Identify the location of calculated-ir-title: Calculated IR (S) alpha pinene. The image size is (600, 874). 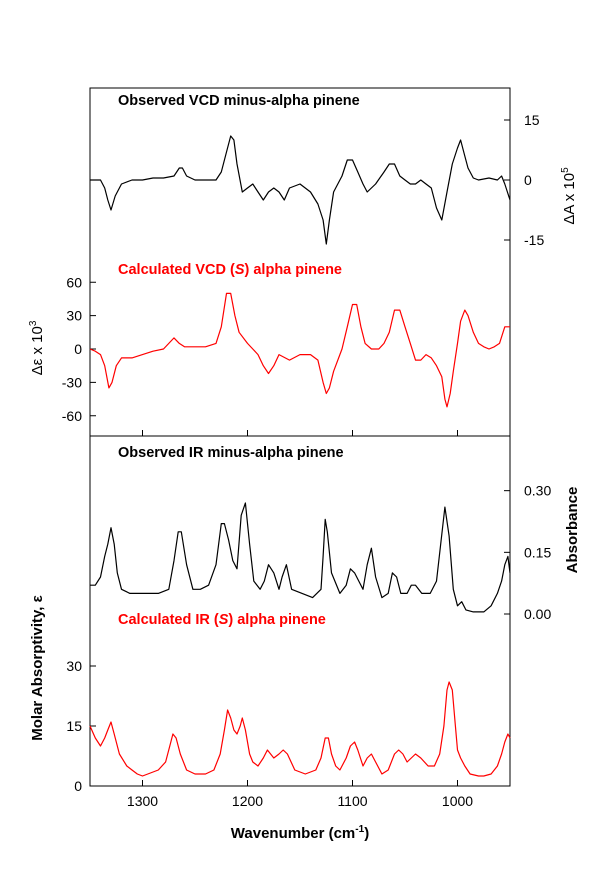
(222, 620).